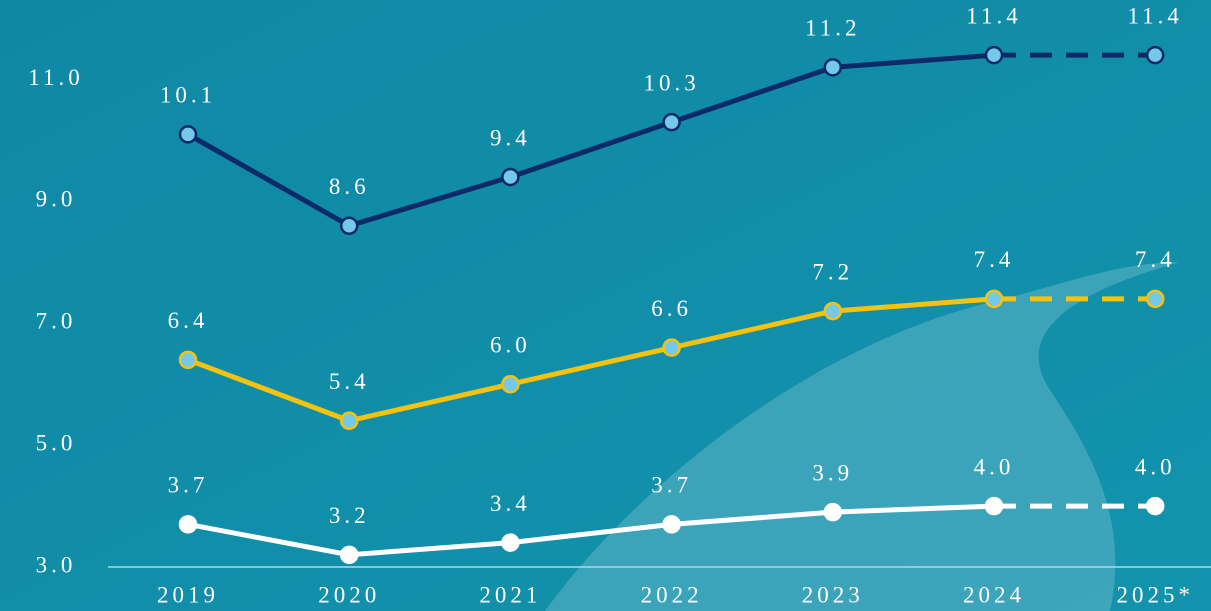 Image resolution: width=1211 pixels, height=611 pixels. I want to click on data-label: 3.2, so click(349, 515).